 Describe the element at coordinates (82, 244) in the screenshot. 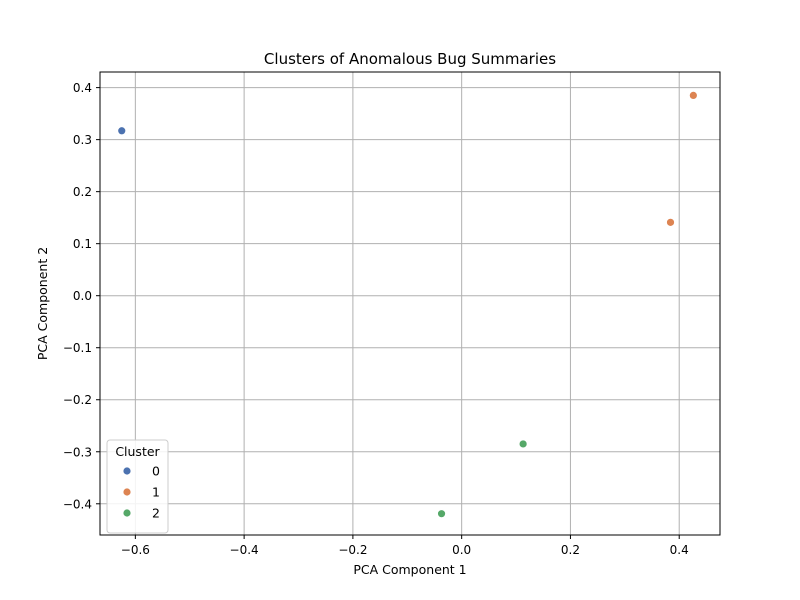

I see `y-tick-label: 0.1` at that location.